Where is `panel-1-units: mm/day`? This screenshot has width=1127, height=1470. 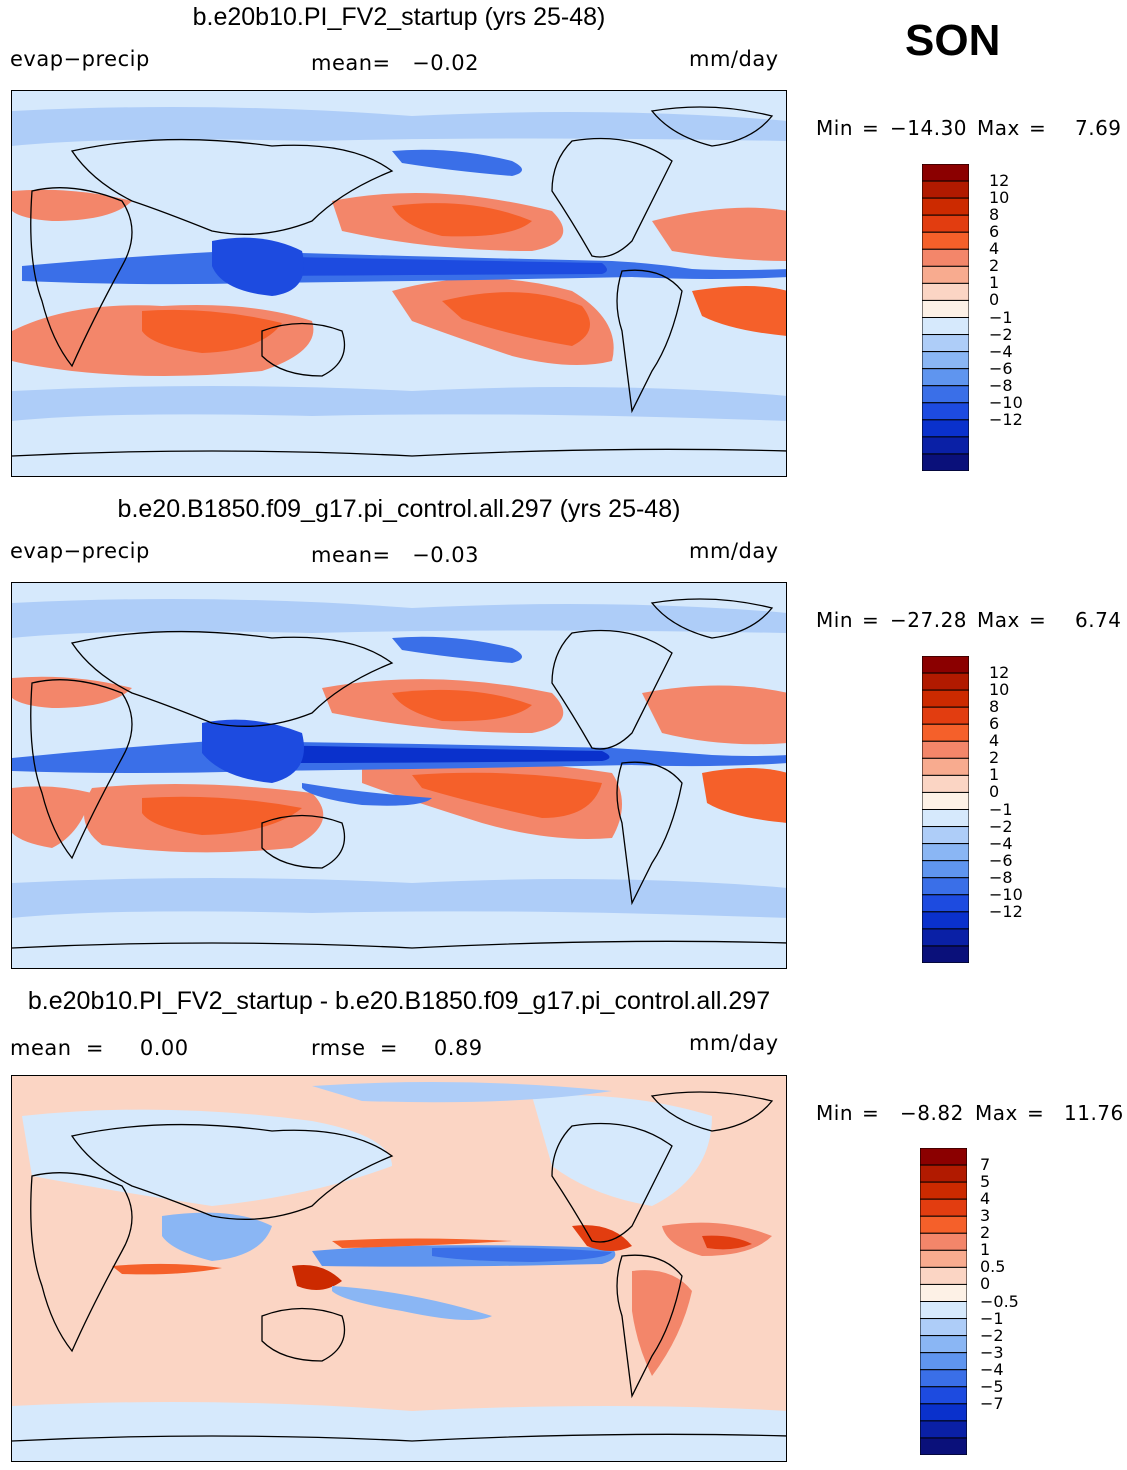
panel-1-units: mm/day is located at coordinates (734, 59).